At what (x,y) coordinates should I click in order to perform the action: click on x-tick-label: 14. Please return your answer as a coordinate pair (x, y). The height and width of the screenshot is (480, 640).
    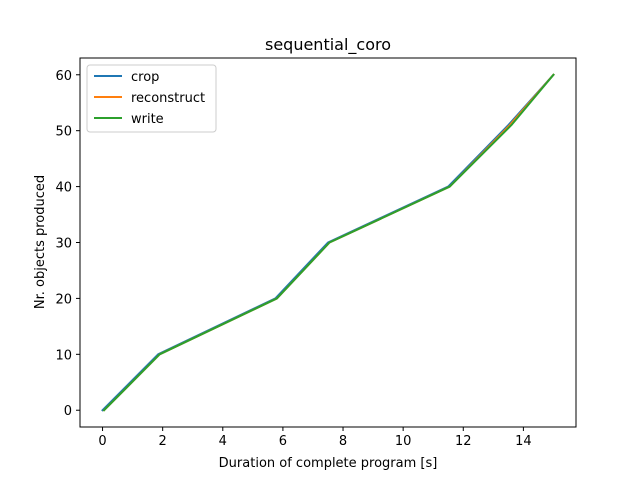
    Looking at the image, I should click on (523, 441).